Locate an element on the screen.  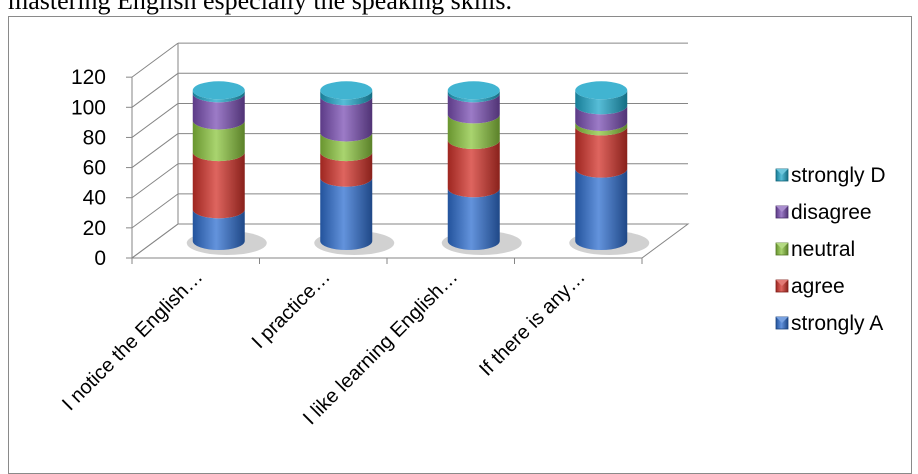
legend-label: disagree is located at coordinates (831, 212).